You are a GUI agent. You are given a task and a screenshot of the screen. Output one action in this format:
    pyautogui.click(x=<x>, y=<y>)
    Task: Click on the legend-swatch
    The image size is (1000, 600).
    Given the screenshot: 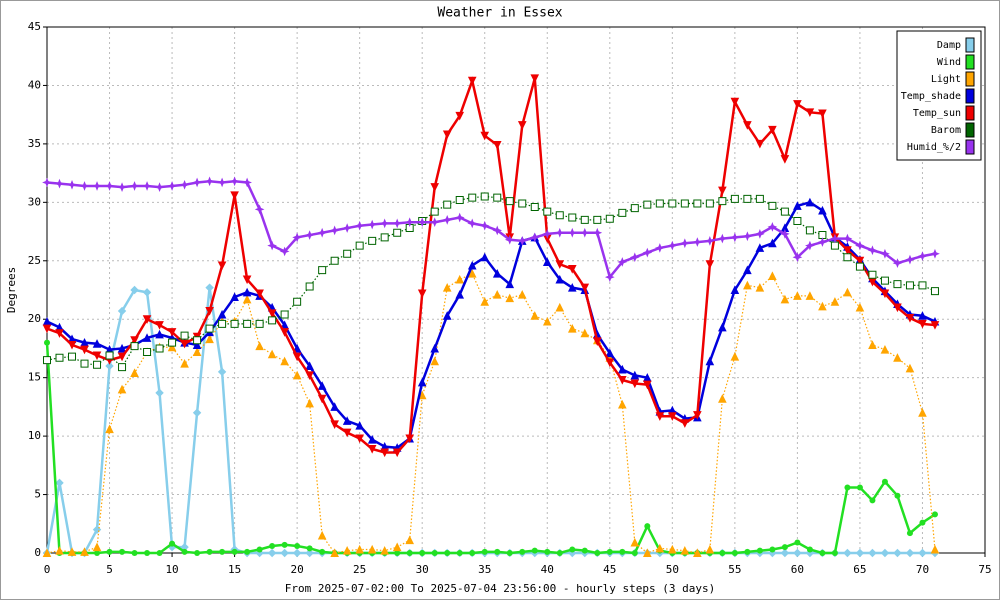 What is the action you would take?
    pyautogui.click(x=970, y=130)
    